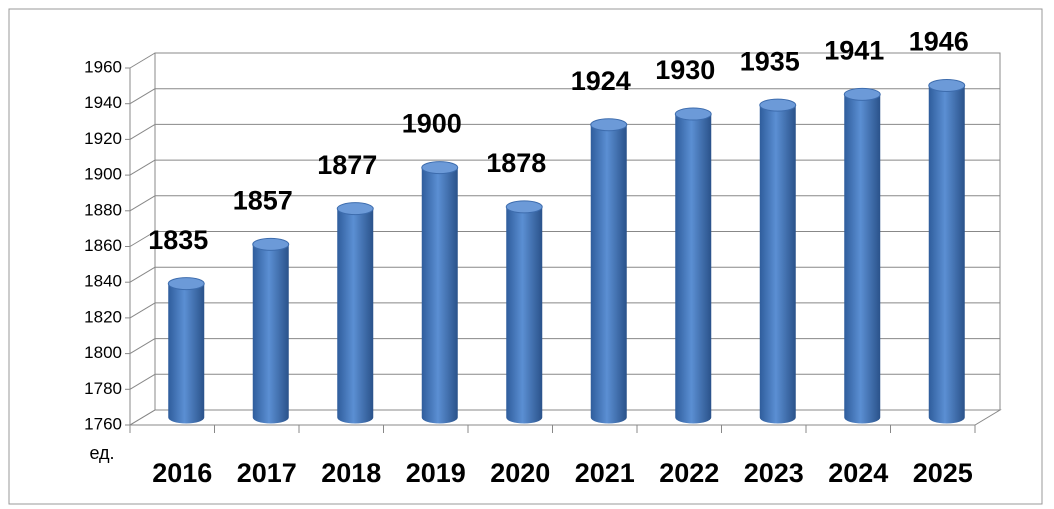 The width and height of the screenshot is (1054, 509). Describe the element at coordinates (182, 473) in the screenshot. I see `x-tick-label: 2016` at that location.